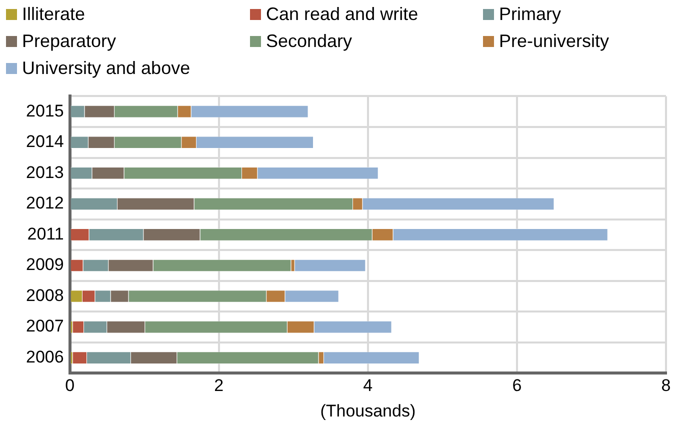  Describe the element at coordinates (45, 326) in the screenshot. I see `y-tick-label: 2007` at that location.